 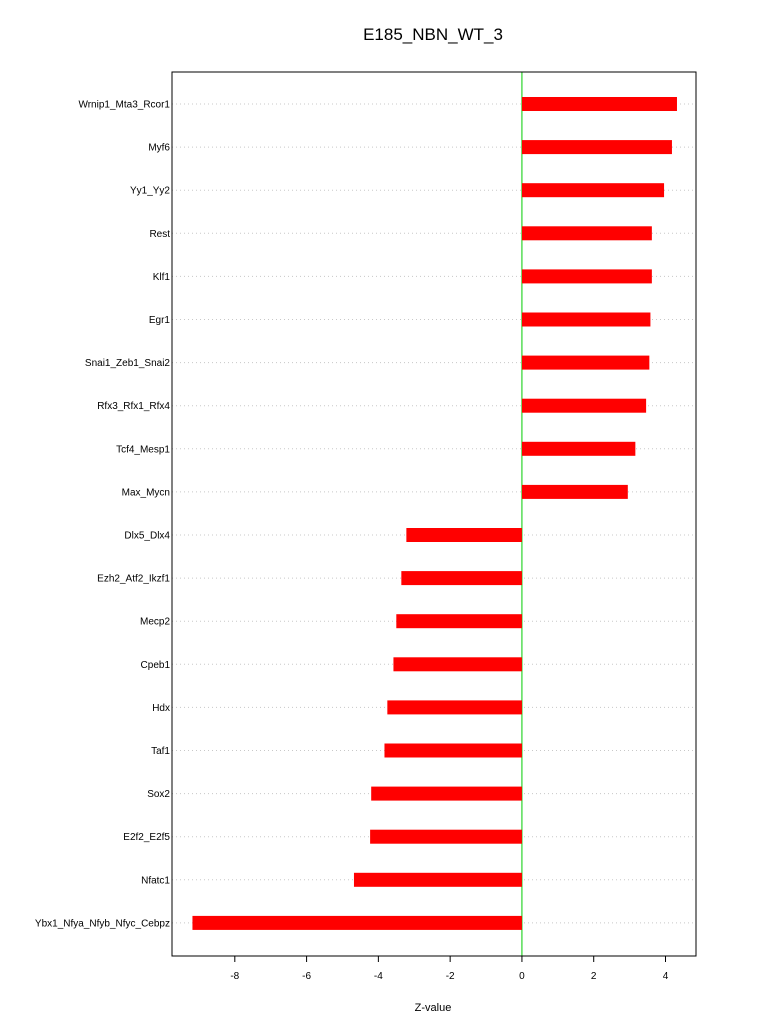 I want to click on x-tick-label: -8, so click(x=234, y=976).